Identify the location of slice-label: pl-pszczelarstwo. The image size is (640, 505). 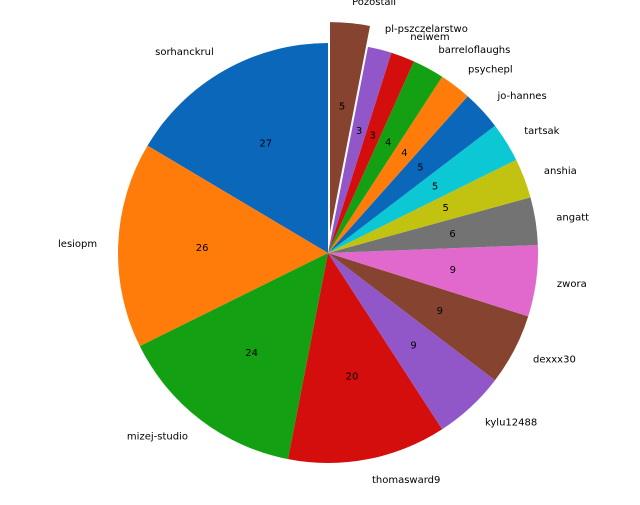
(426, 29).